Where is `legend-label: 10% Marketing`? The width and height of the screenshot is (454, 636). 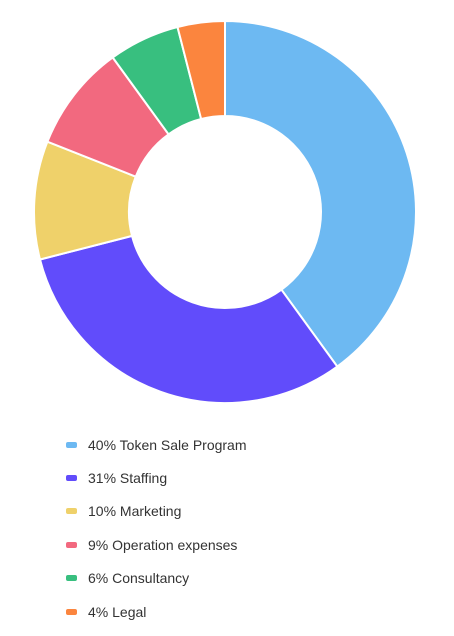 legend-label: 10% Marketing is located at coordinates (135, 511).